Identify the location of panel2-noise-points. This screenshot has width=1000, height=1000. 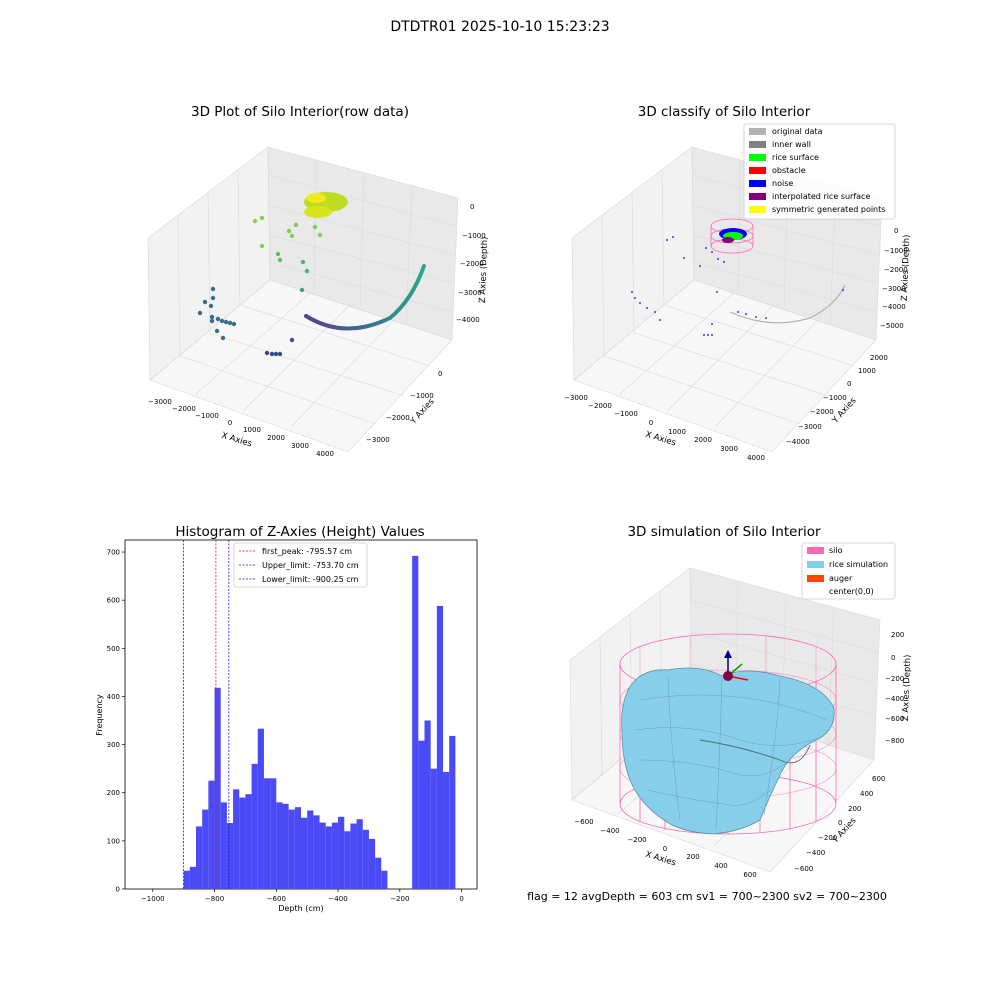
(737, 286).